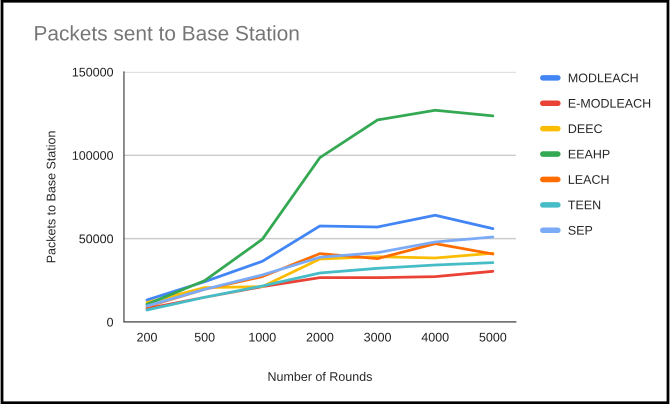 The image size is (670, 404). I want to click on x-tick-label: 4000, so click(435, 337).